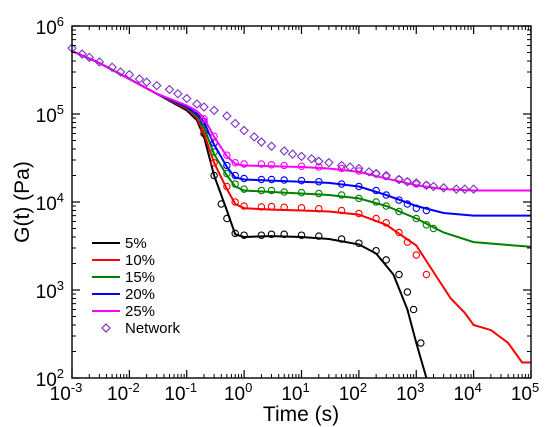 This screenshot has width=546, height=427. Describe the element at coordinates (467, 392) in the screenshot. I see `x-tick-label: 10⁴` at that location.